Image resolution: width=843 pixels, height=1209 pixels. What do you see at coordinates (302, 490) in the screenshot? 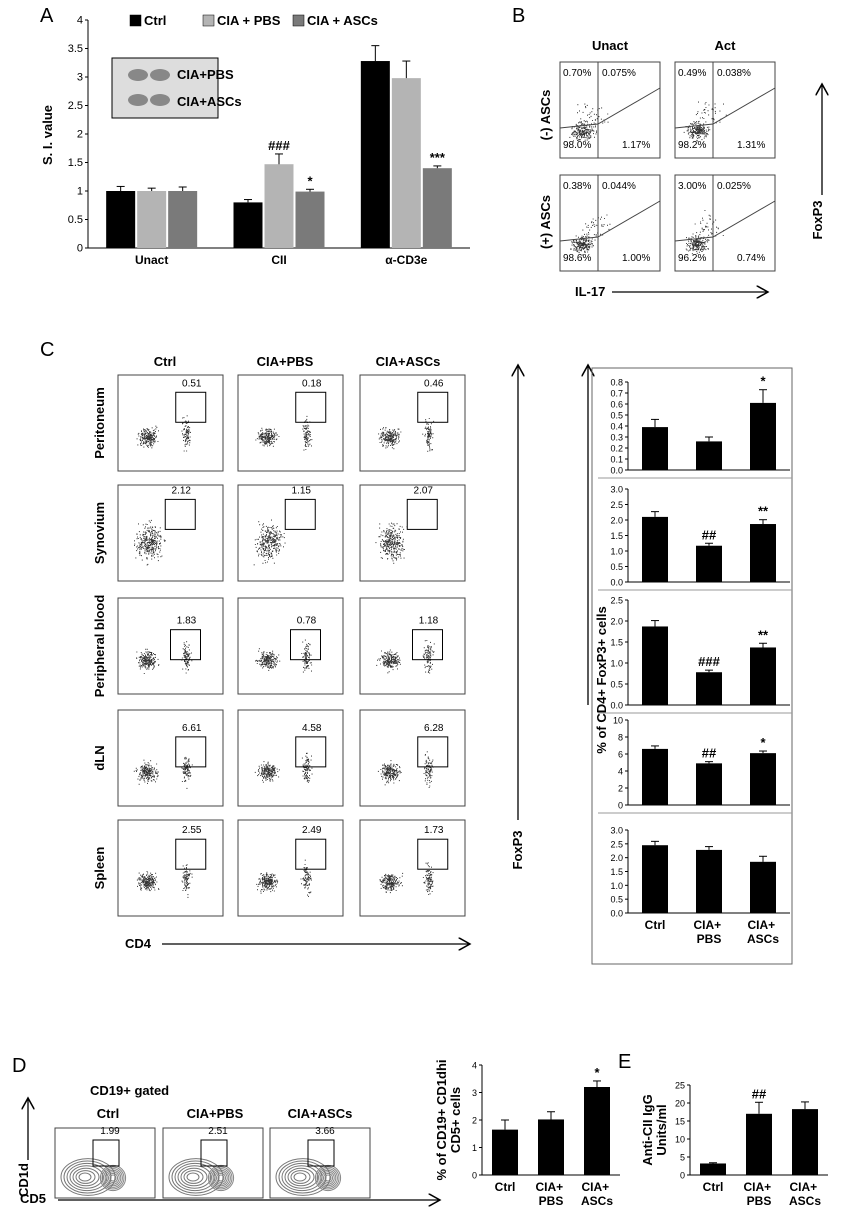
I see `gate-value: 1.15` at bounding box center [302, 490].